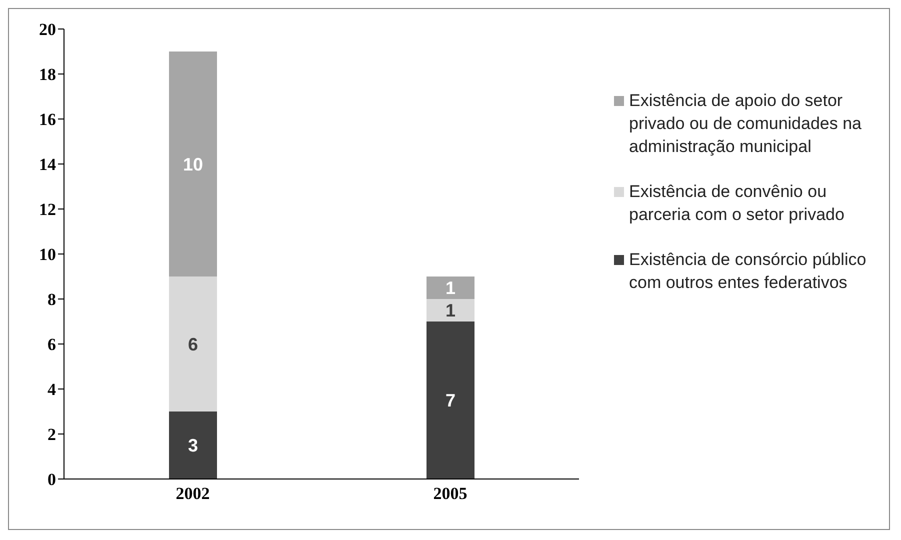 The height and width of the screenshot is (540, 901). I want to click on y-tick-label: 14, so click(47, 164).